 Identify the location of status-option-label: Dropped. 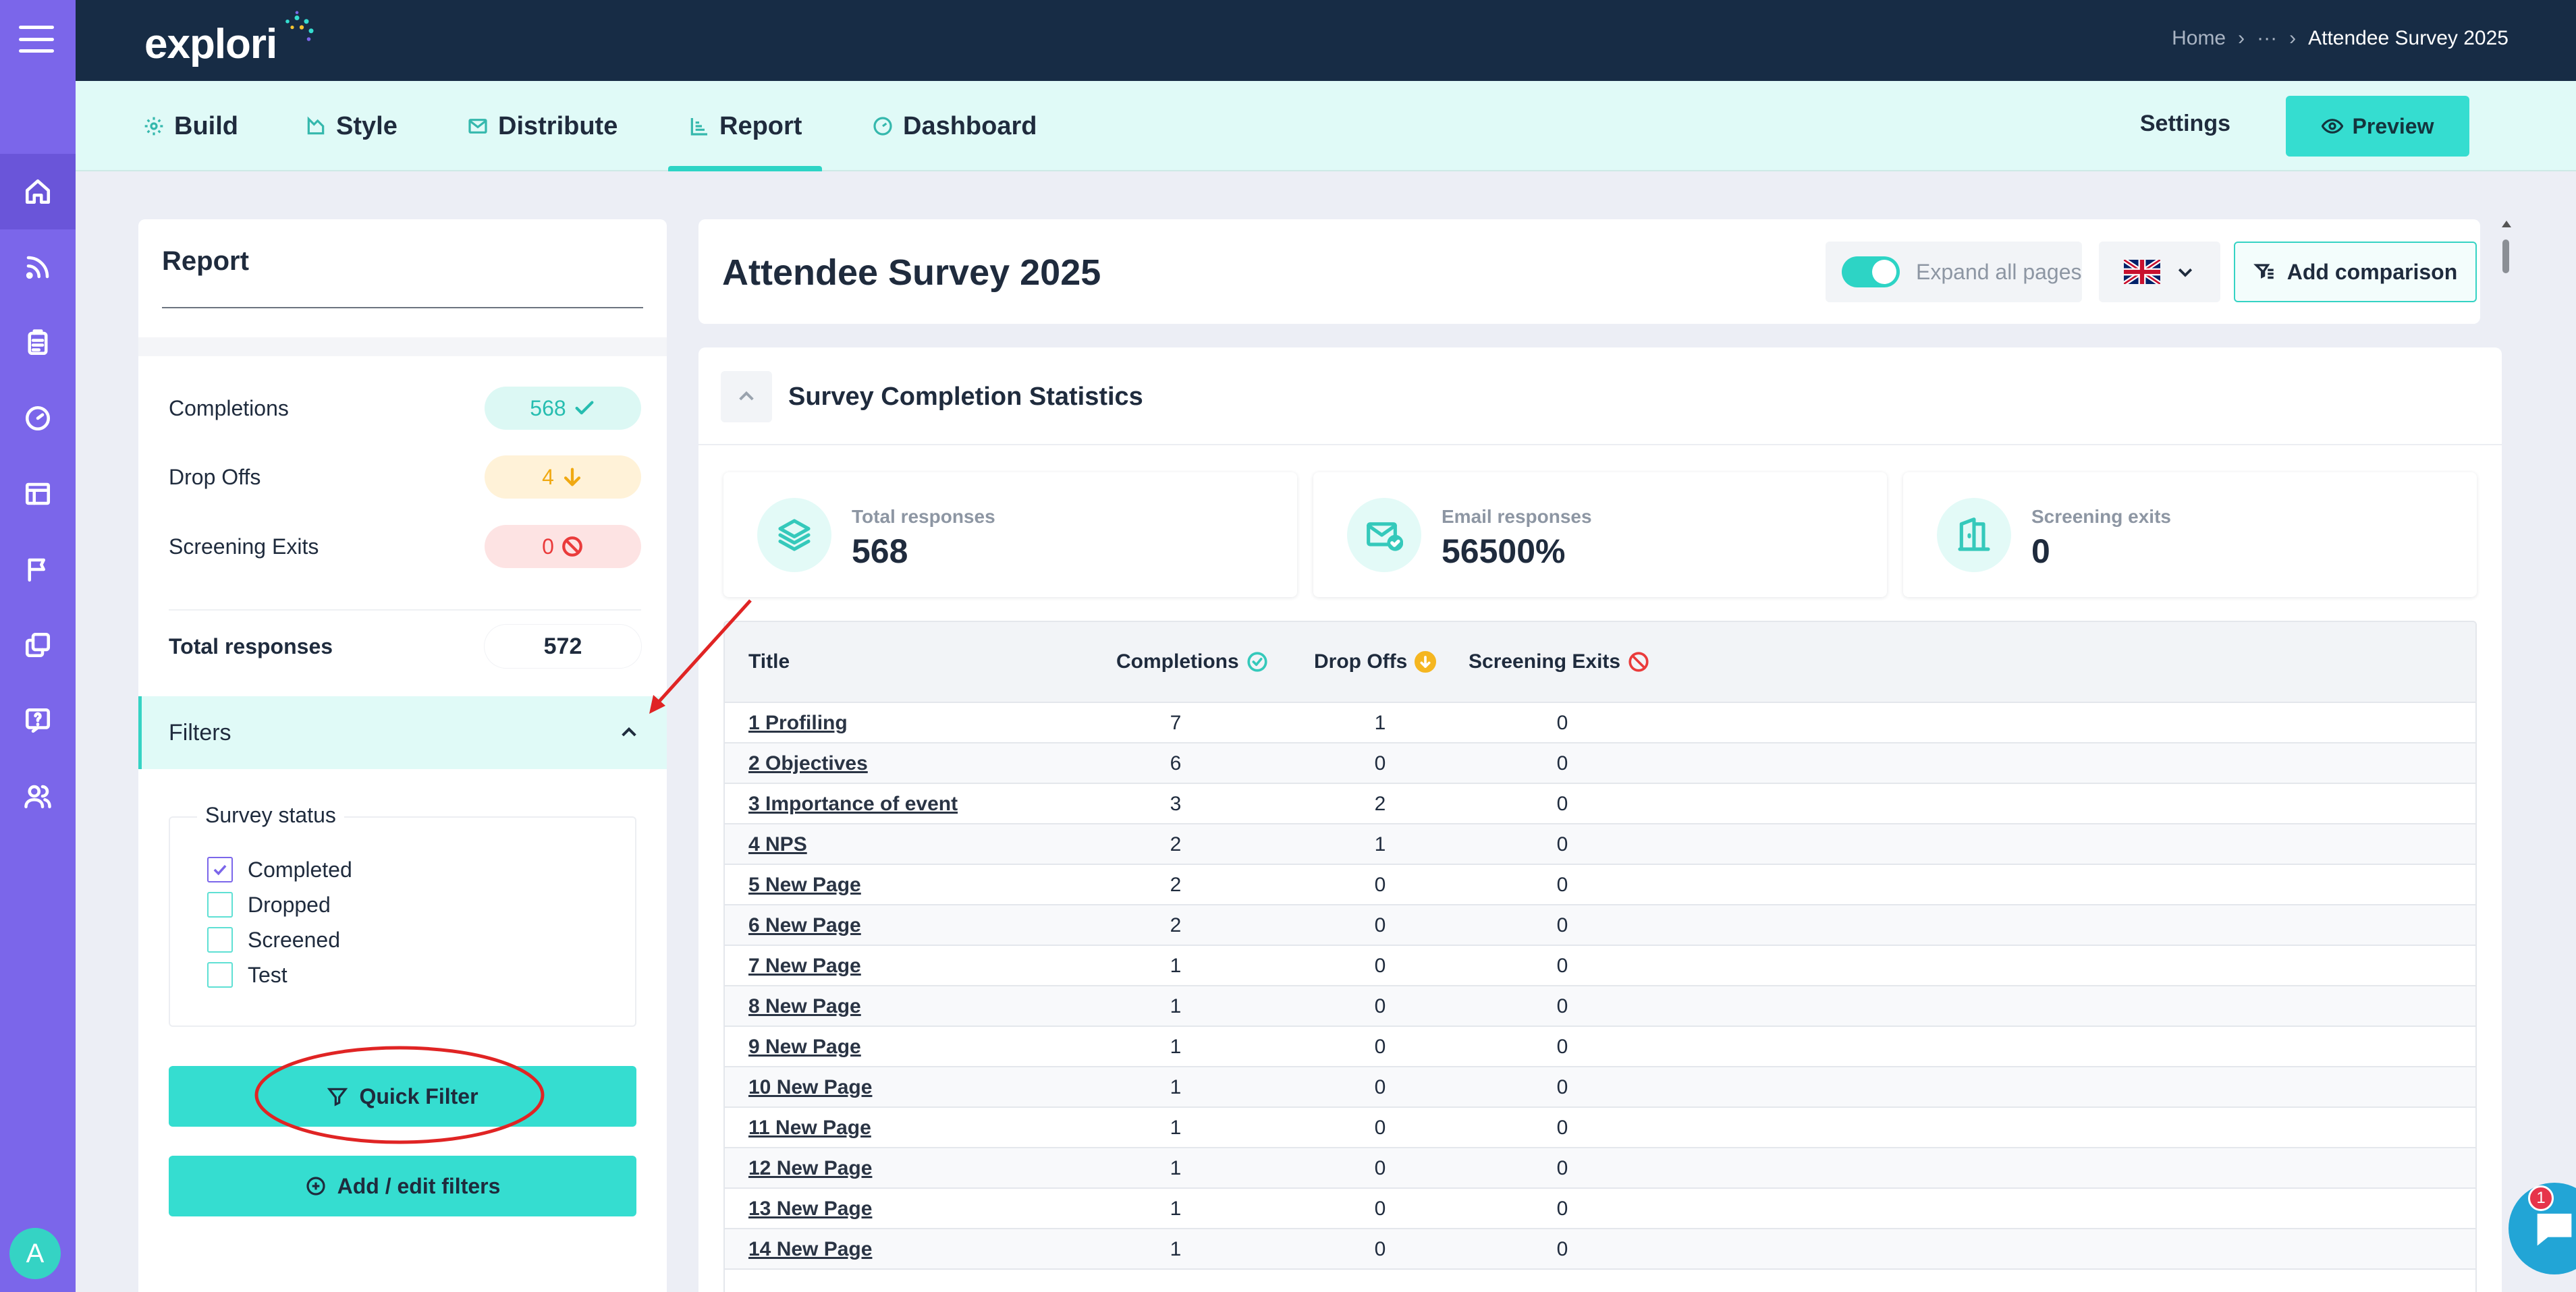
(289, 904).